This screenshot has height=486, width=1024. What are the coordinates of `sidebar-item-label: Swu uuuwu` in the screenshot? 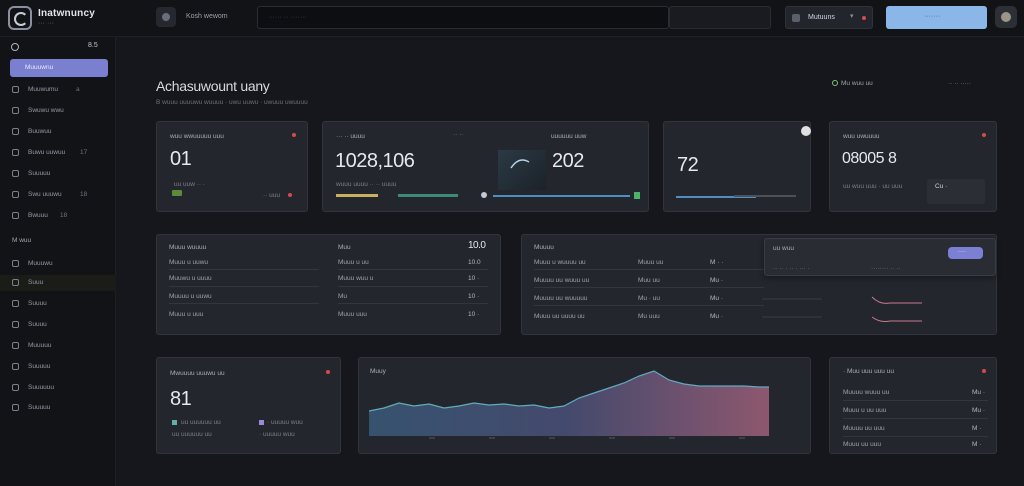 It's located at (45, 194).